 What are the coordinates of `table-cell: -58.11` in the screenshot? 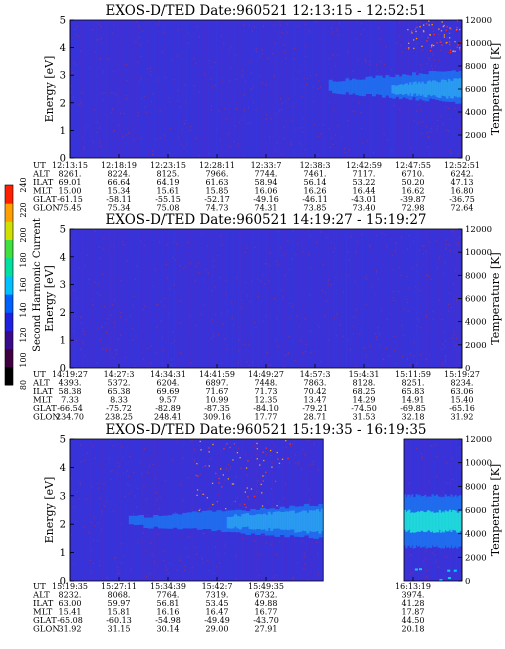 It's located at (119, 199).